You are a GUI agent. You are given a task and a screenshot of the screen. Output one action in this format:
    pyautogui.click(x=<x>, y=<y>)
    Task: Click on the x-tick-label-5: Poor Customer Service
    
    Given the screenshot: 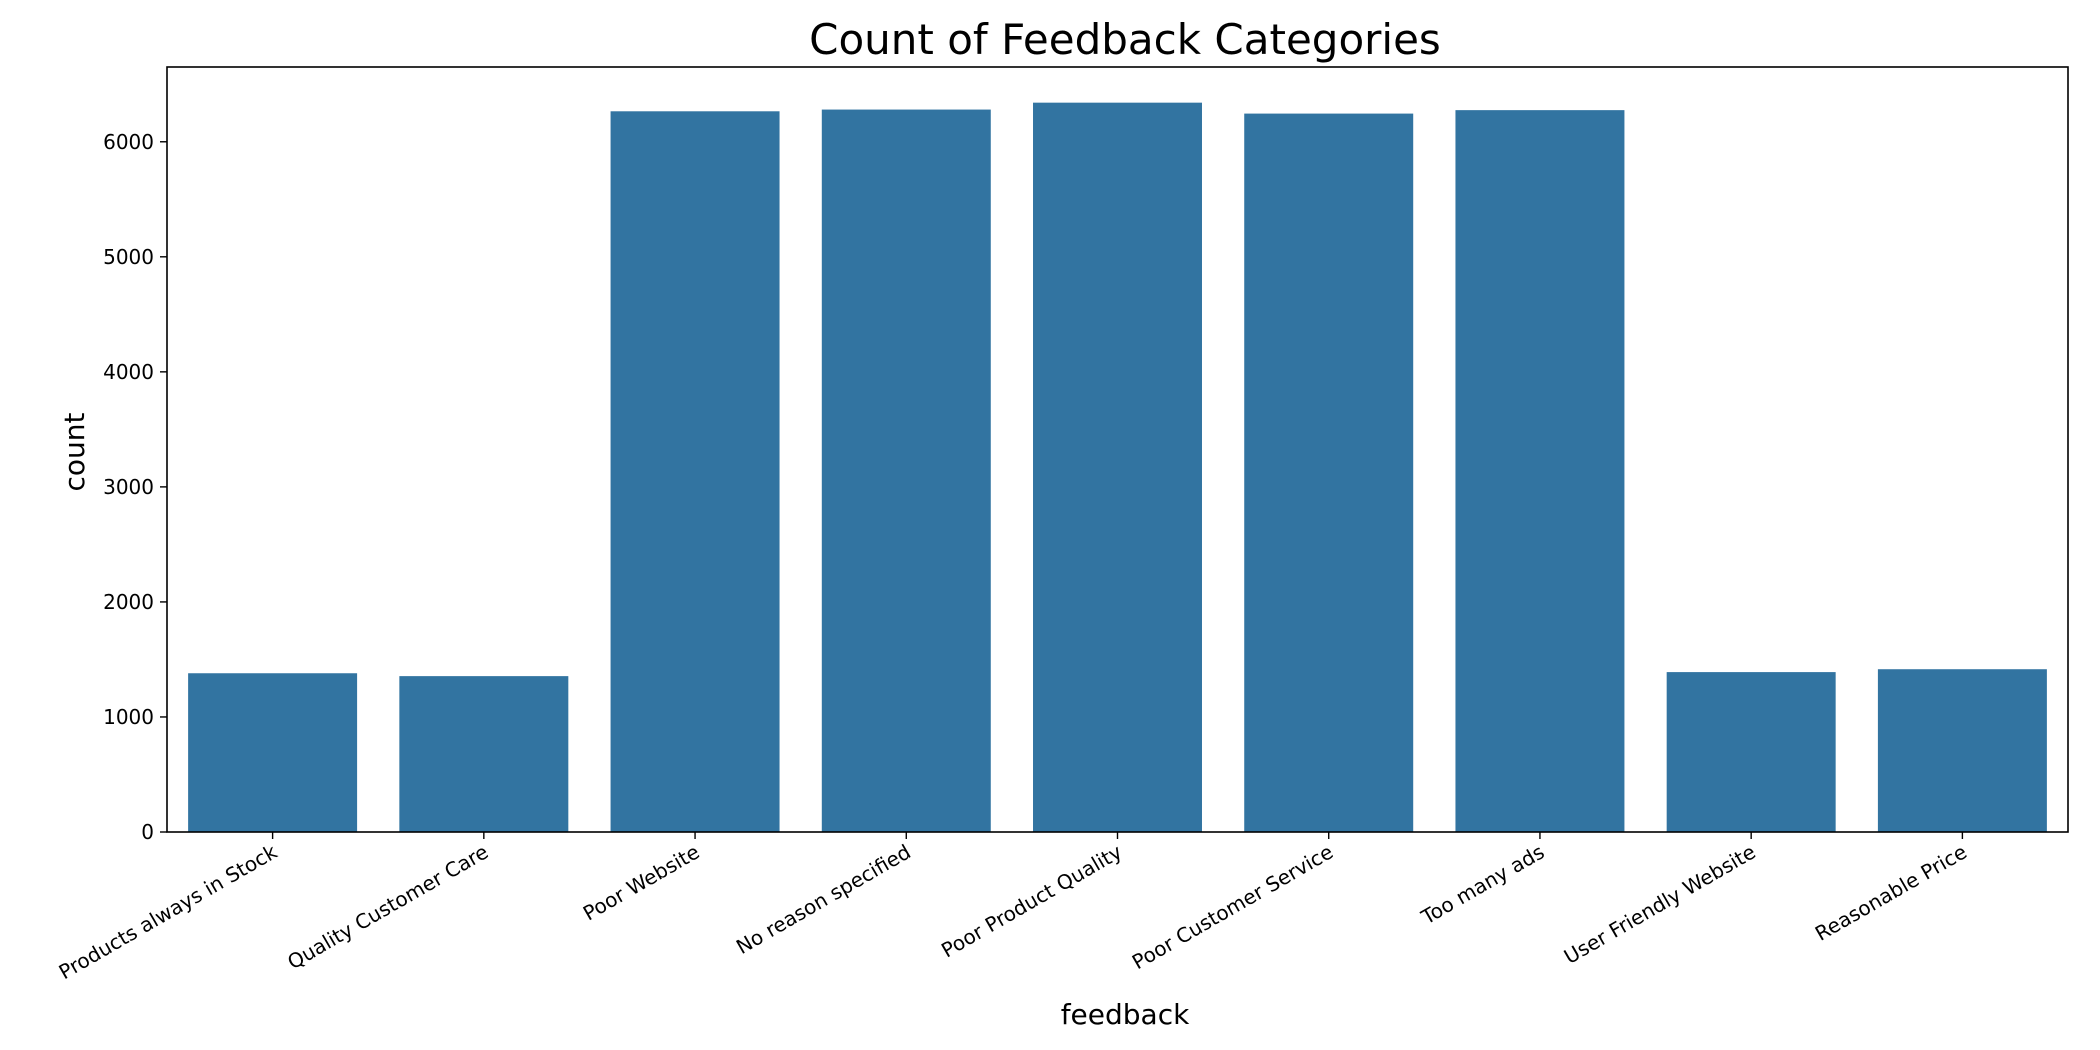 What is the action you would take?
    pyautogui.click(x=1232, y=907)
    